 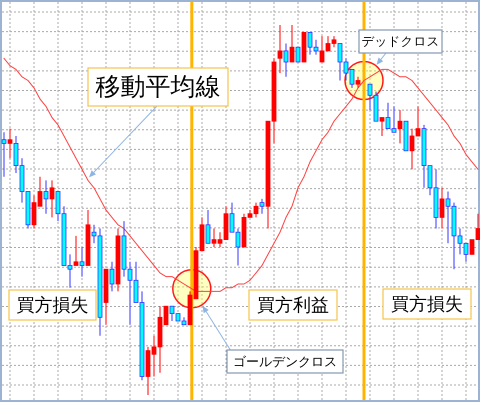 I want to click on annotation: ゴールデンクロス, so click(x=285, y=361).